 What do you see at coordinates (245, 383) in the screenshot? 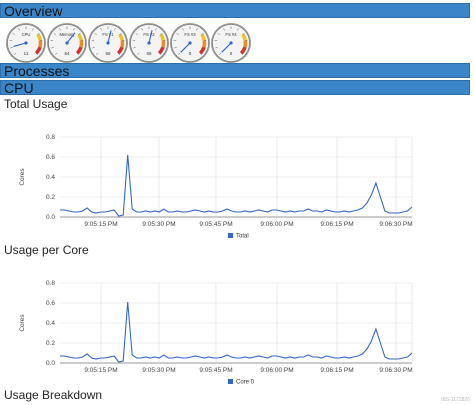
I see `legend-label: Core 0` at bounding box center [245, 383].